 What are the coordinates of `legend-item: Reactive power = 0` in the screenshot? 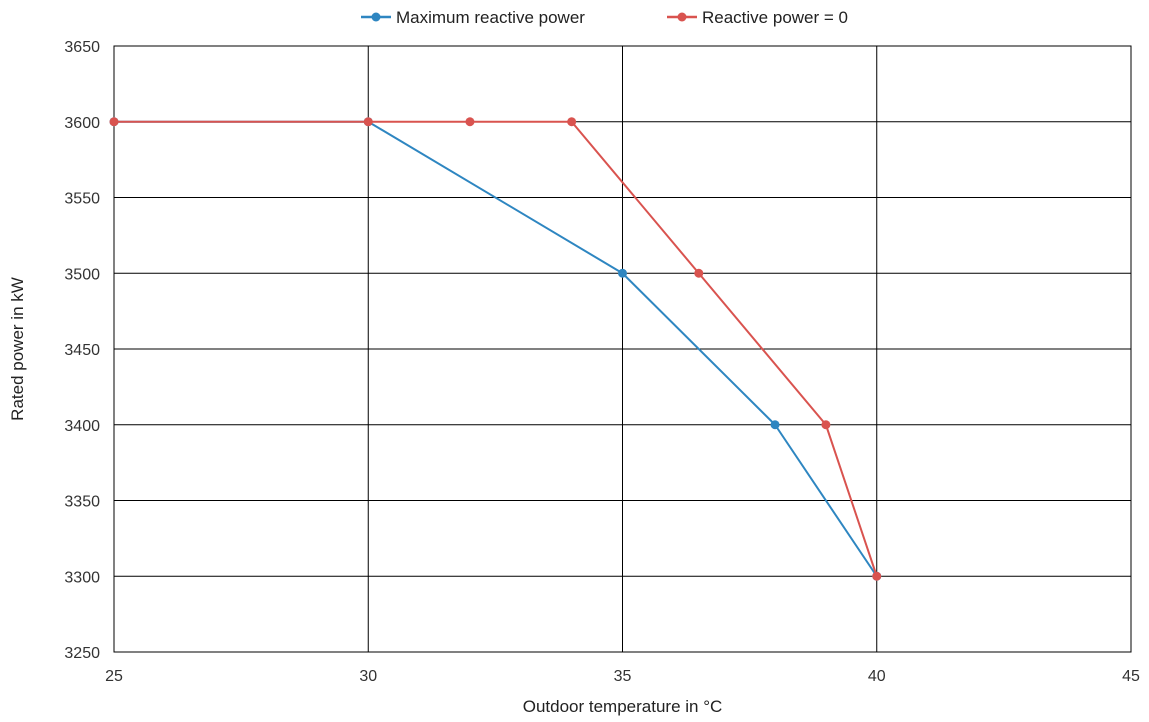 It's located at (757, 17).